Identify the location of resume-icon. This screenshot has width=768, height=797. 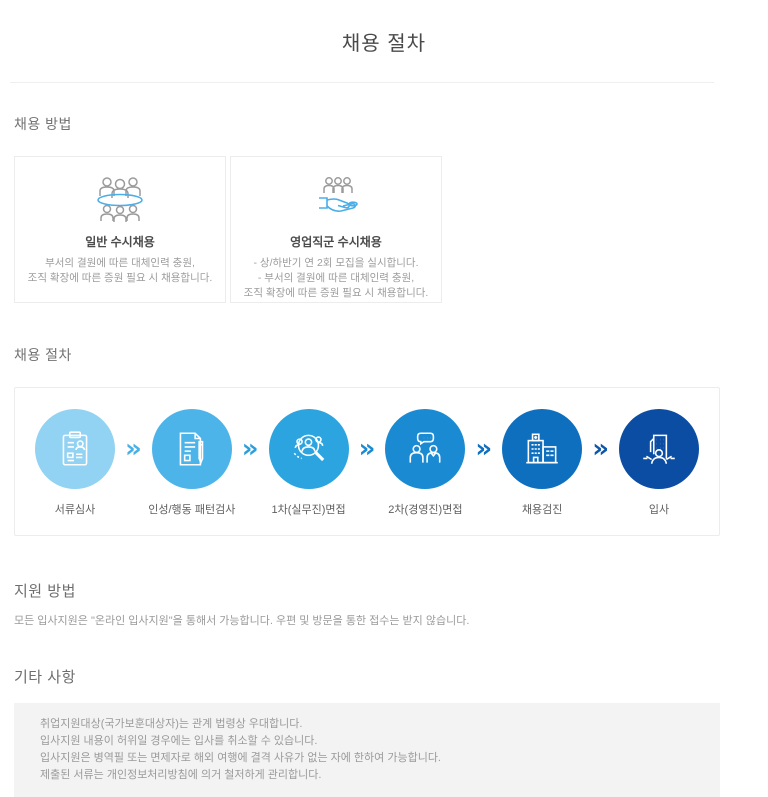
(75, 448).